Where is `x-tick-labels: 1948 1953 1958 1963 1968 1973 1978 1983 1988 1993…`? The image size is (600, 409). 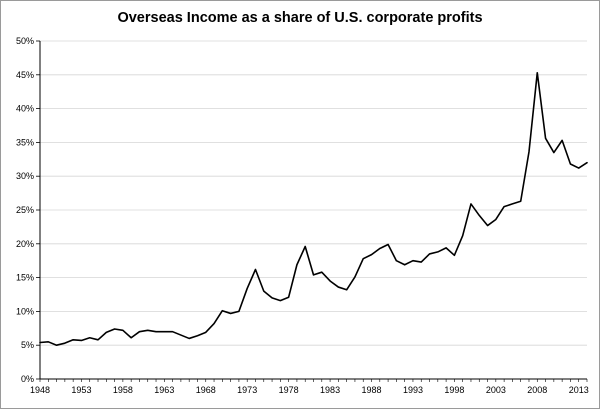 x-tick-labels: 1948 1953 1958 1963 1968 1973 1978 1983 1988 1993… is located at coordinates (309, 390).